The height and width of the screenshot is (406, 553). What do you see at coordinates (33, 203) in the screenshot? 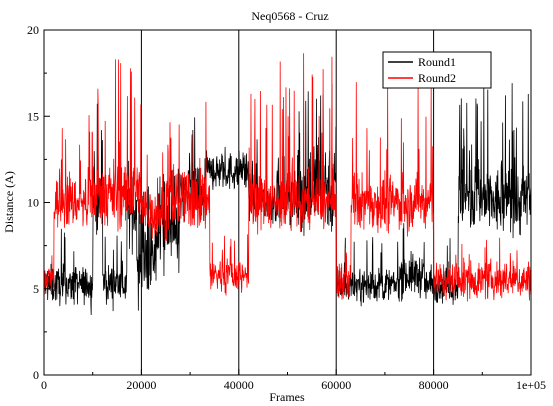
I see `y-tick-label: 10` at bounding box center [33, 203].